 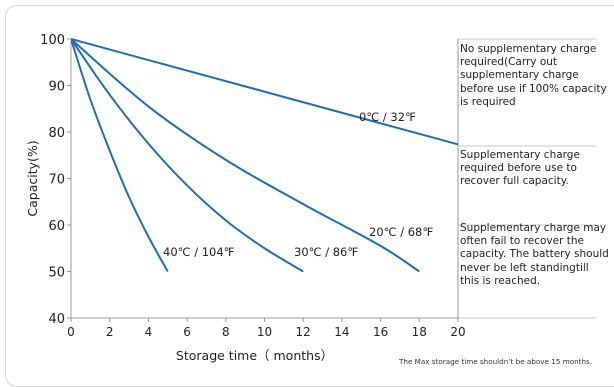 What do you see at coordinates (56, 273) in the screenshot?
I see `y-tick-label-50: 50` at bounding box center [56, 273].